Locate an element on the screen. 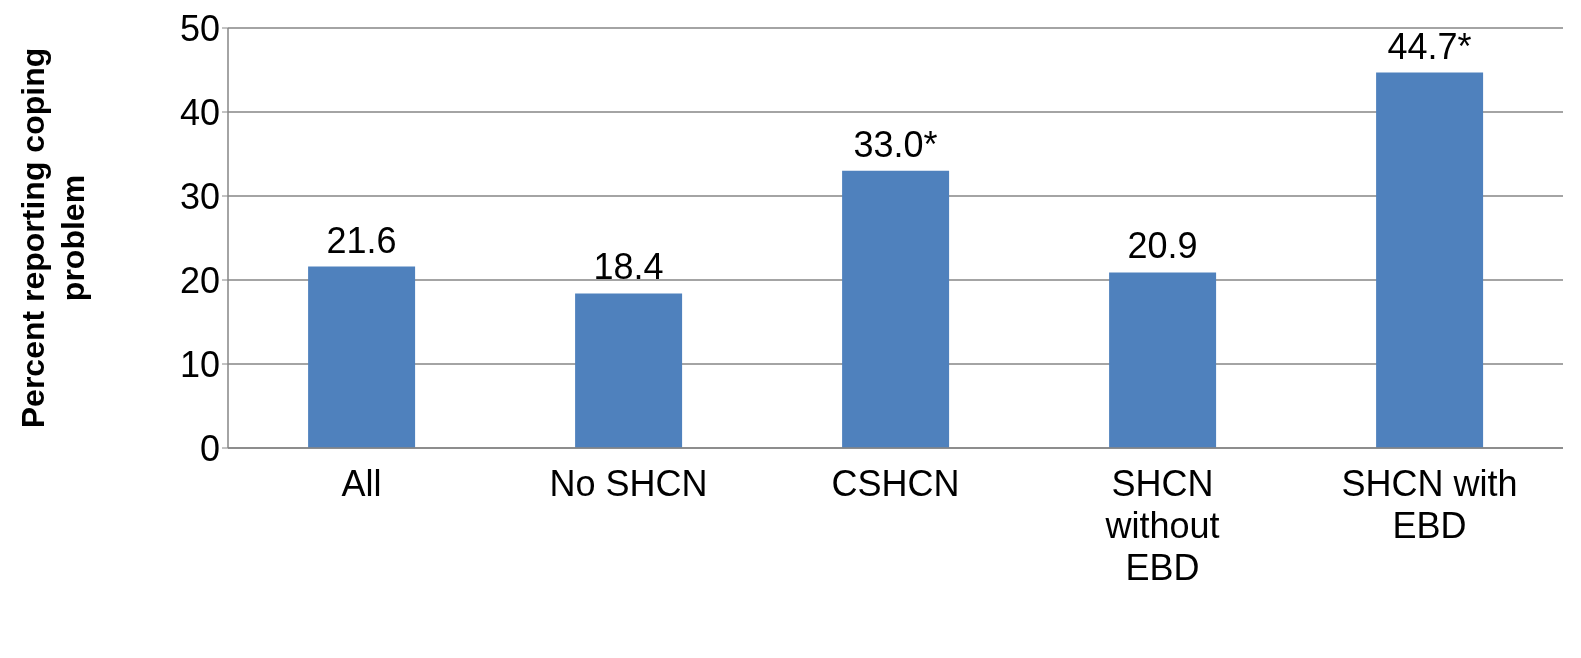  data-label: 21.6 is located at coordinates (361, 240).